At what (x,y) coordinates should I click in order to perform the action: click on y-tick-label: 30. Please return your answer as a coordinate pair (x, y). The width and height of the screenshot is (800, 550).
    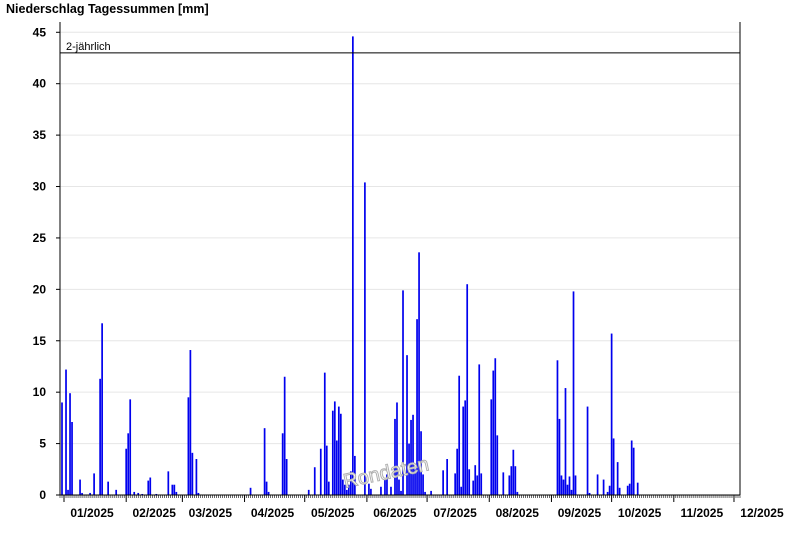
    Looking at the image, I should click on (40, 187).